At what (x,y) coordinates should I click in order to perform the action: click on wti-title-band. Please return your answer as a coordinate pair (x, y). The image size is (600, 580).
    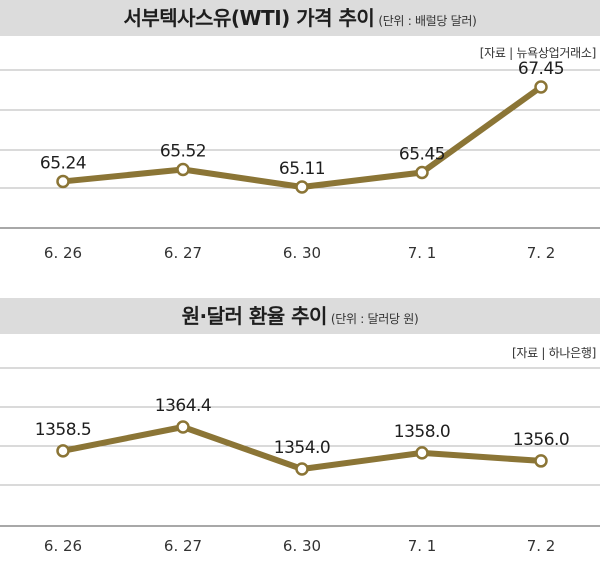
    Looking at the image, I should click on (300, 18).